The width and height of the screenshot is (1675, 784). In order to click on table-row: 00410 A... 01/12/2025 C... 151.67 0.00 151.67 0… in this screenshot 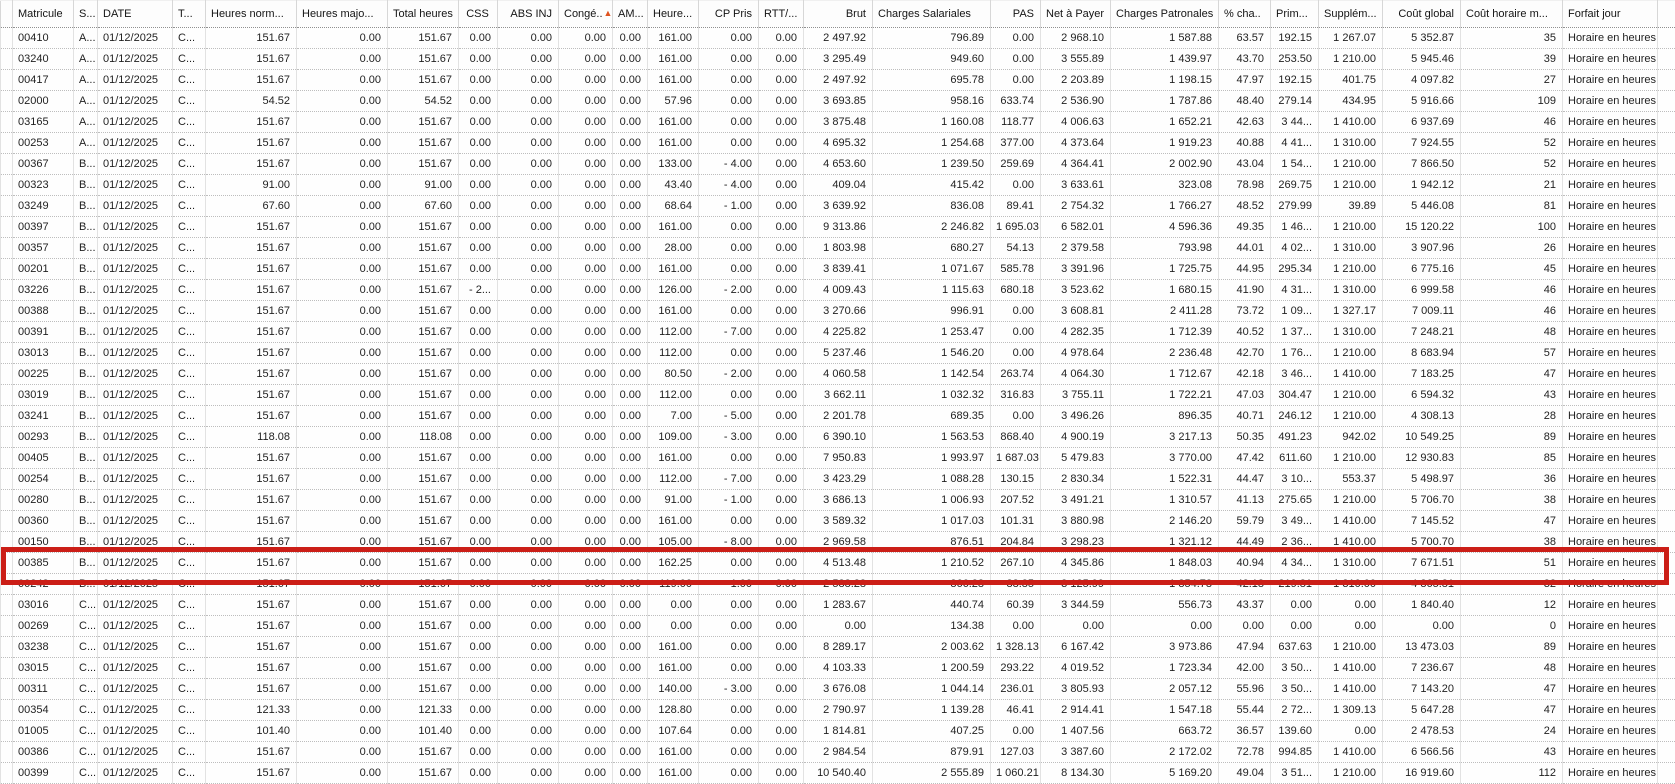, I will do `click(837, 38)`.